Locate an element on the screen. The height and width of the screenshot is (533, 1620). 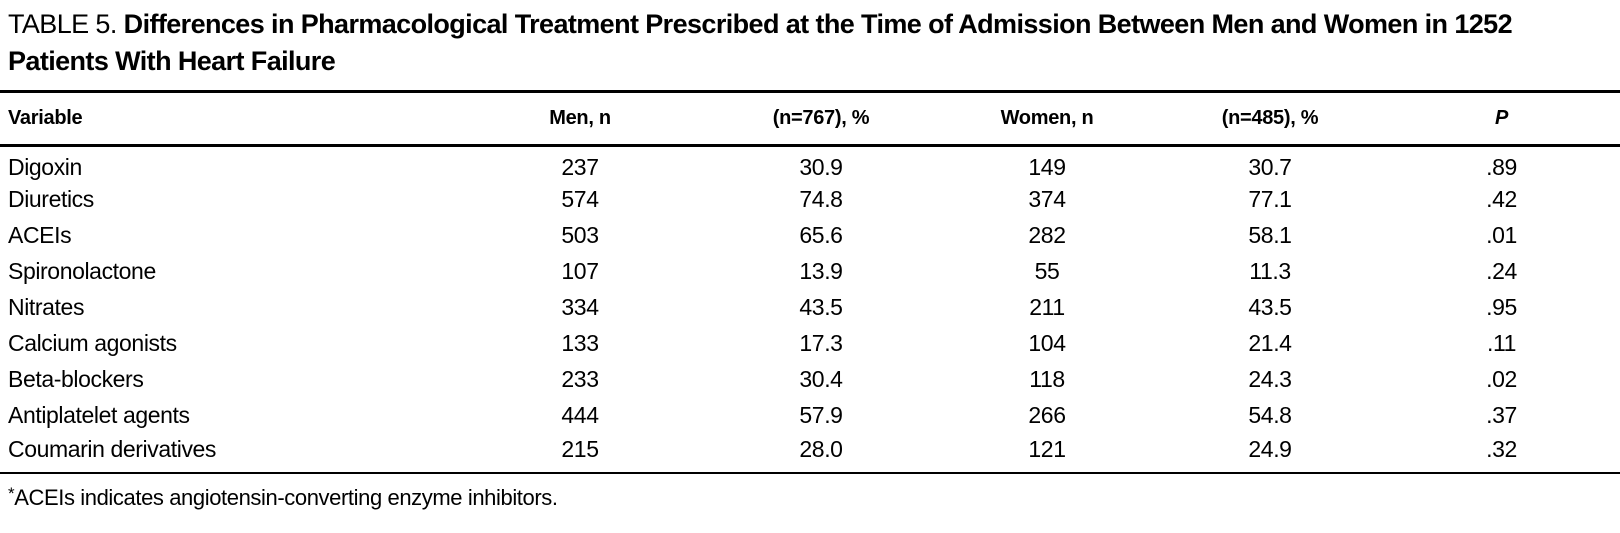
row-value: 13.9 is located at coordinates (821, 271).